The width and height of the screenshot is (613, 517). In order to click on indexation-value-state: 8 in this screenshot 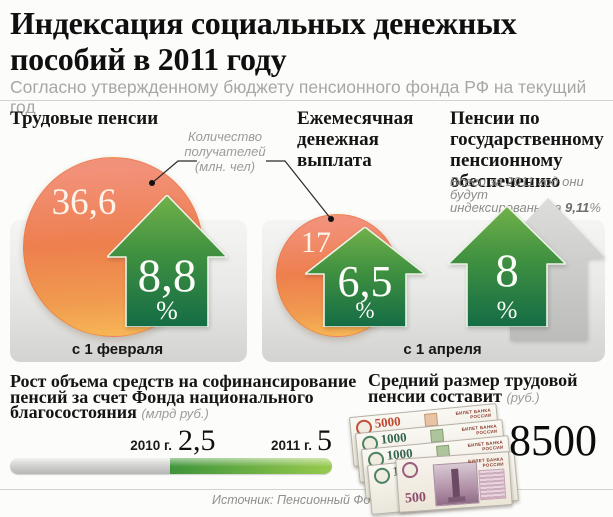, I will do `click(507, 271)`.